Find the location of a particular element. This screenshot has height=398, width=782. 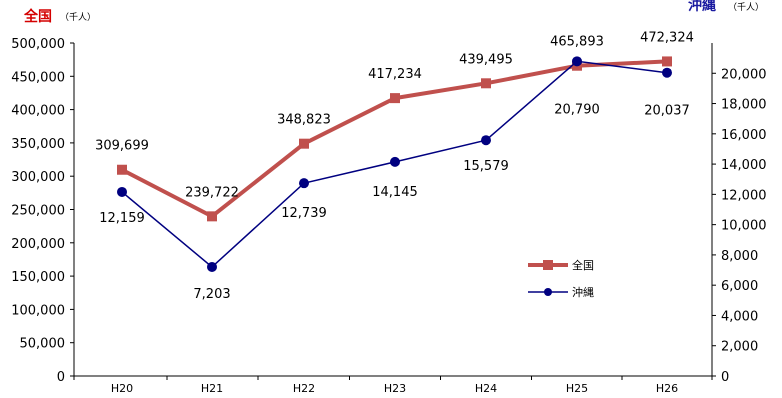

left-tick-label: 50,000 is located at coordinates (43, 344).